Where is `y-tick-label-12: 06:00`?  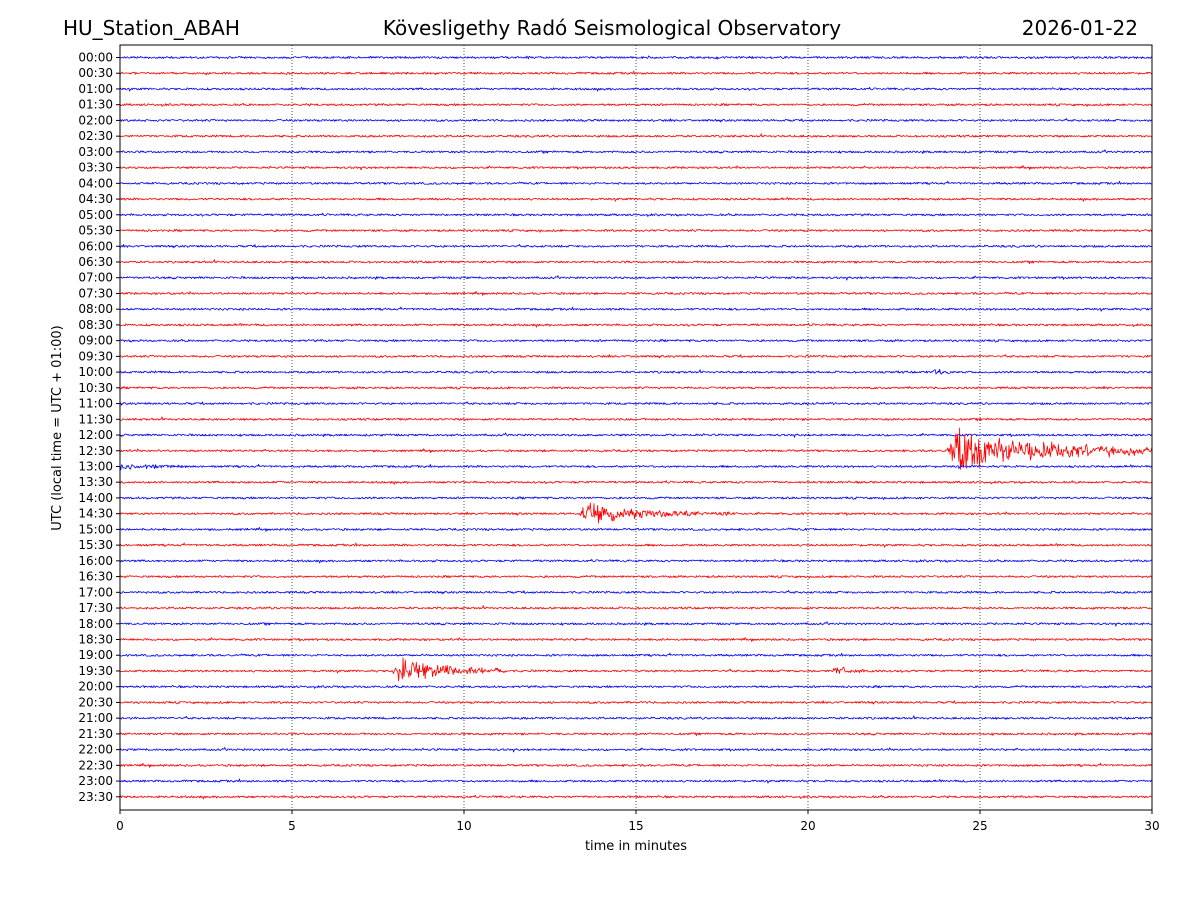 y-tick-label-12: 06:00 is located at coordinates (95, 246).